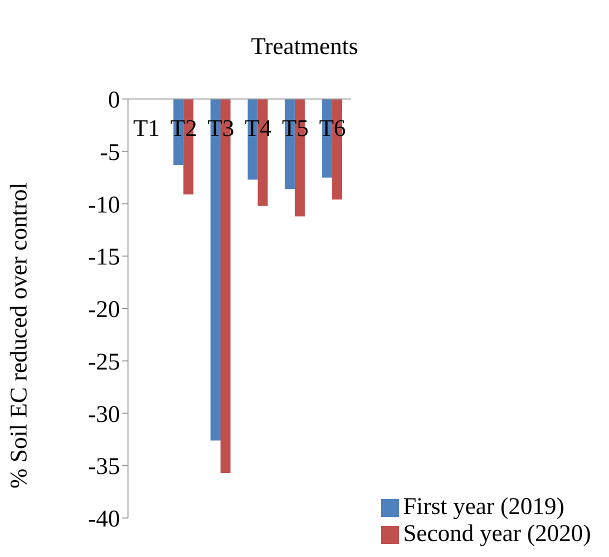  What do you see at coordinates (110, 153) in the screenshot?
I see `y-tick-label: -5` at bounding box center [110, 153].